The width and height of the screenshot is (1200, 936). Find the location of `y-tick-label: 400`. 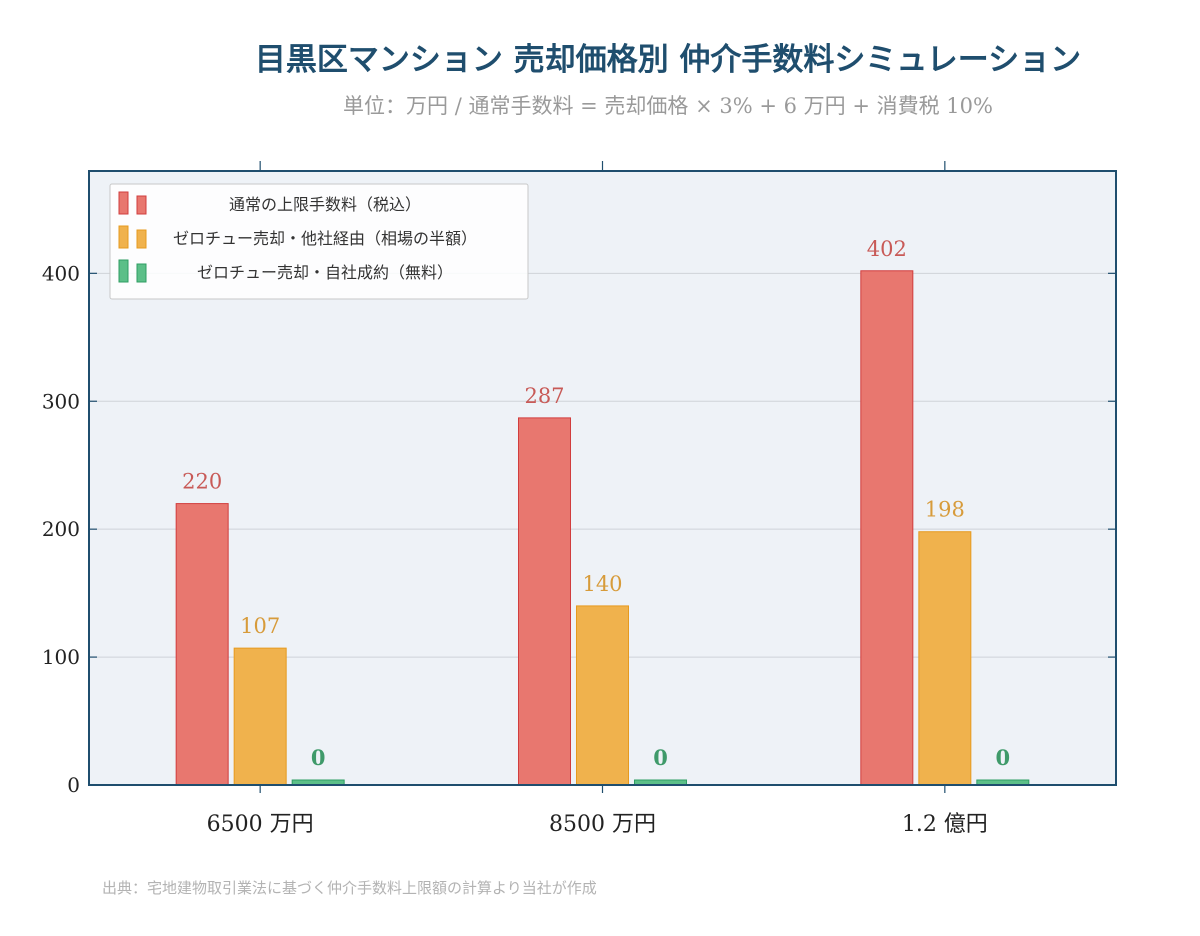

y-tick-label: 400 is located at coordinates (61, 273).